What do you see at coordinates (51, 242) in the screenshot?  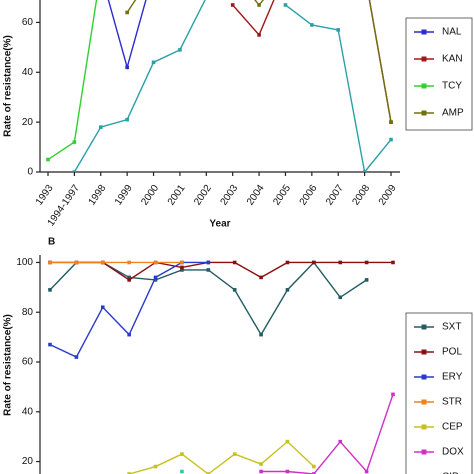 I see `panel-title: B` at bounding box center [51, 242].